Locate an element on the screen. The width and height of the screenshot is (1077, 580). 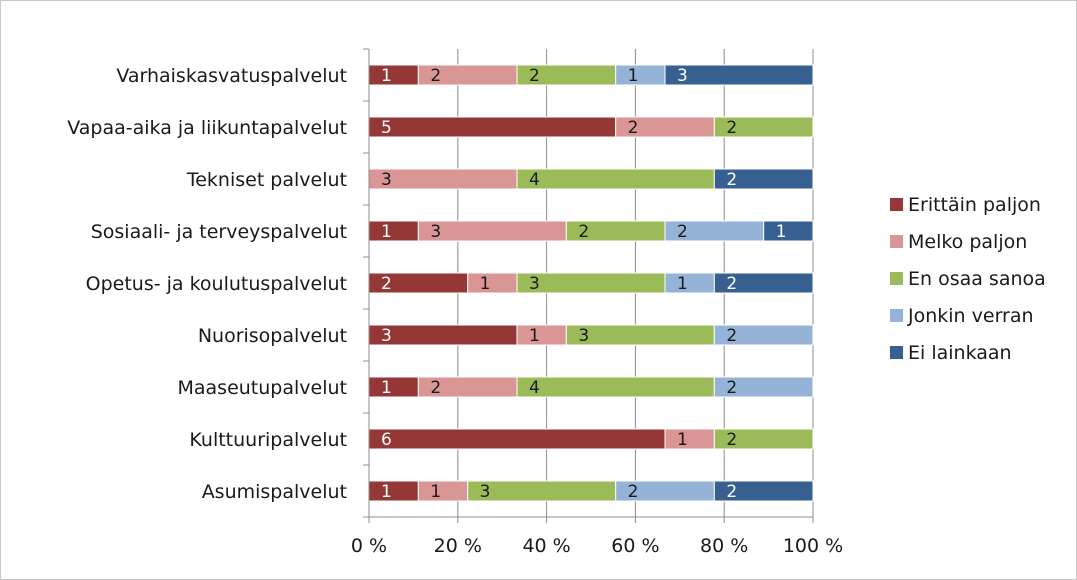
data-label: 5 is located at coordinates (386, 128).